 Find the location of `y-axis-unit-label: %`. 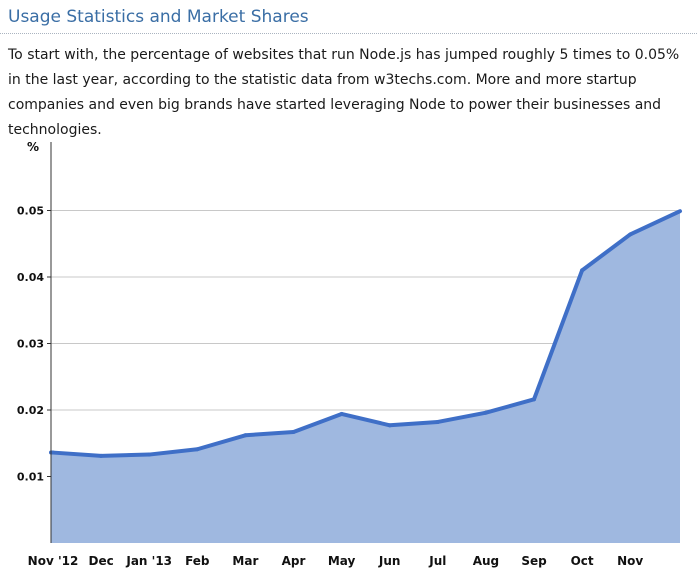

y-axis-unit-label: % is located at coordinates (33, 147).